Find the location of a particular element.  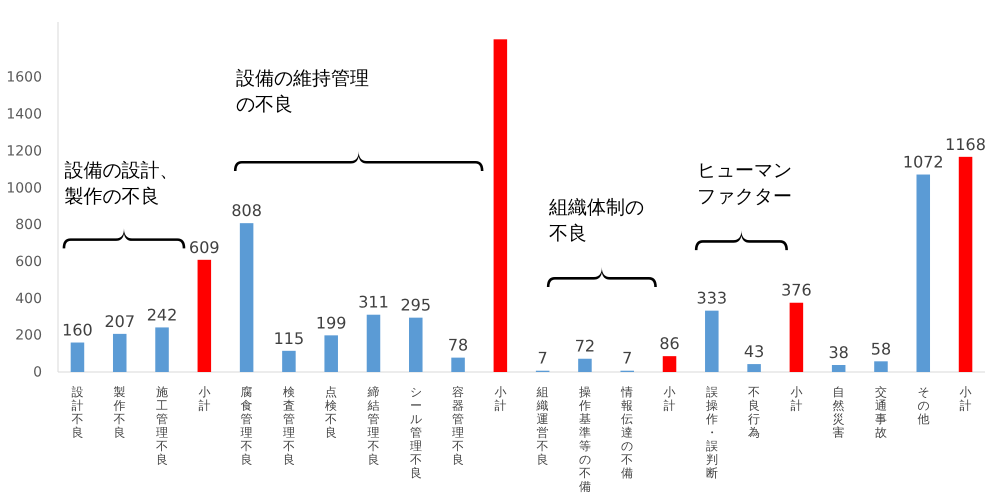

x-tick-label: 腐食管理不良 is located at coordinates (246, 425).